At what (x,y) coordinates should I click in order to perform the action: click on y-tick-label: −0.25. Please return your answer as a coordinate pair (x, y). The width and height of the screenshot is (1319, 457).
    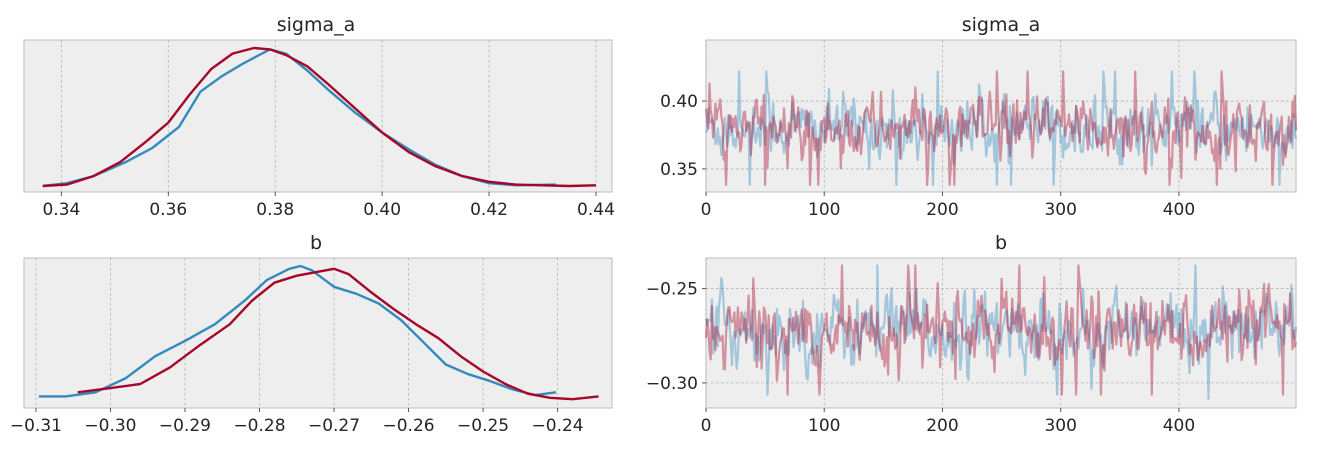
    Looking at the image, I should click on (672, 290).